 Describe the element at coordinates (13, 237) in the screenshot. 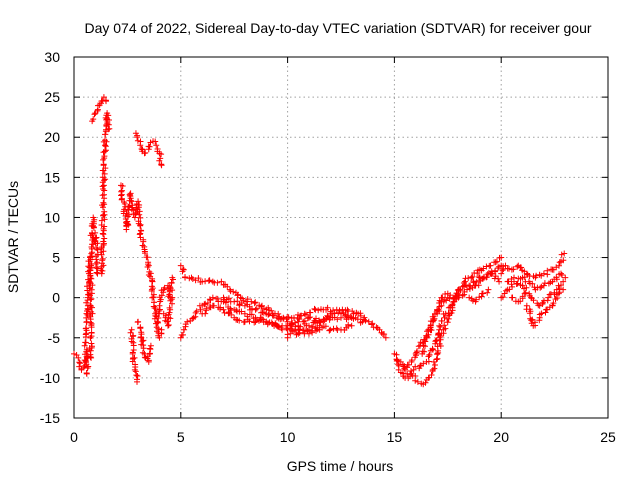

I see `y-axis-label: SDTVAR / TECUs` at that location.